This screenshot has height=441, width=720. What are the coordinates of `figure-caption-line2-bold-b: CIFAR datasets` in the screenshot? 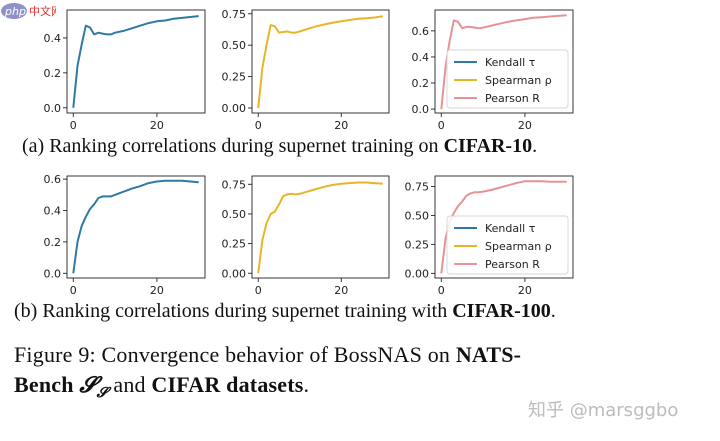 It's located at (227, 384).